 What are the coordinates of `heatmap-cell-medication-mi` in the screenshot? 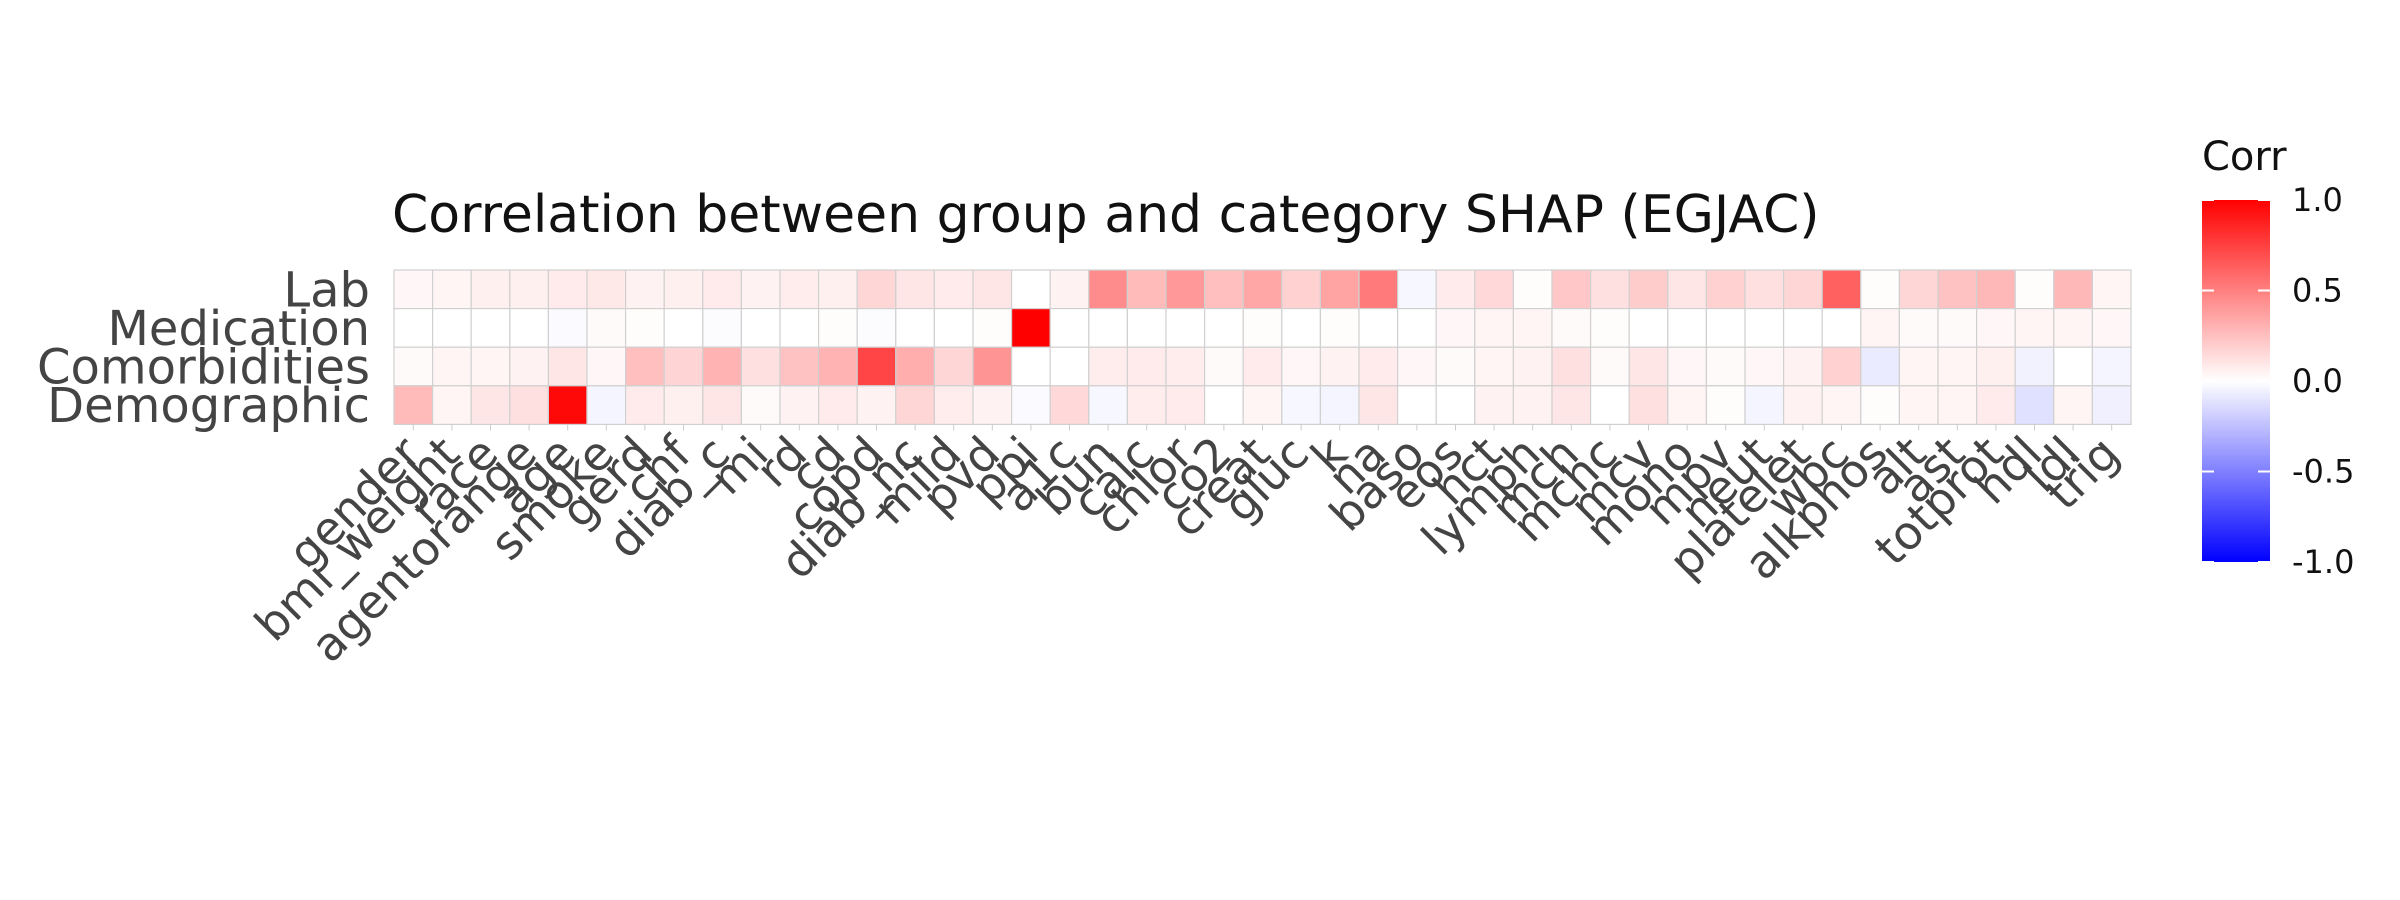 It's located at (760, 328).